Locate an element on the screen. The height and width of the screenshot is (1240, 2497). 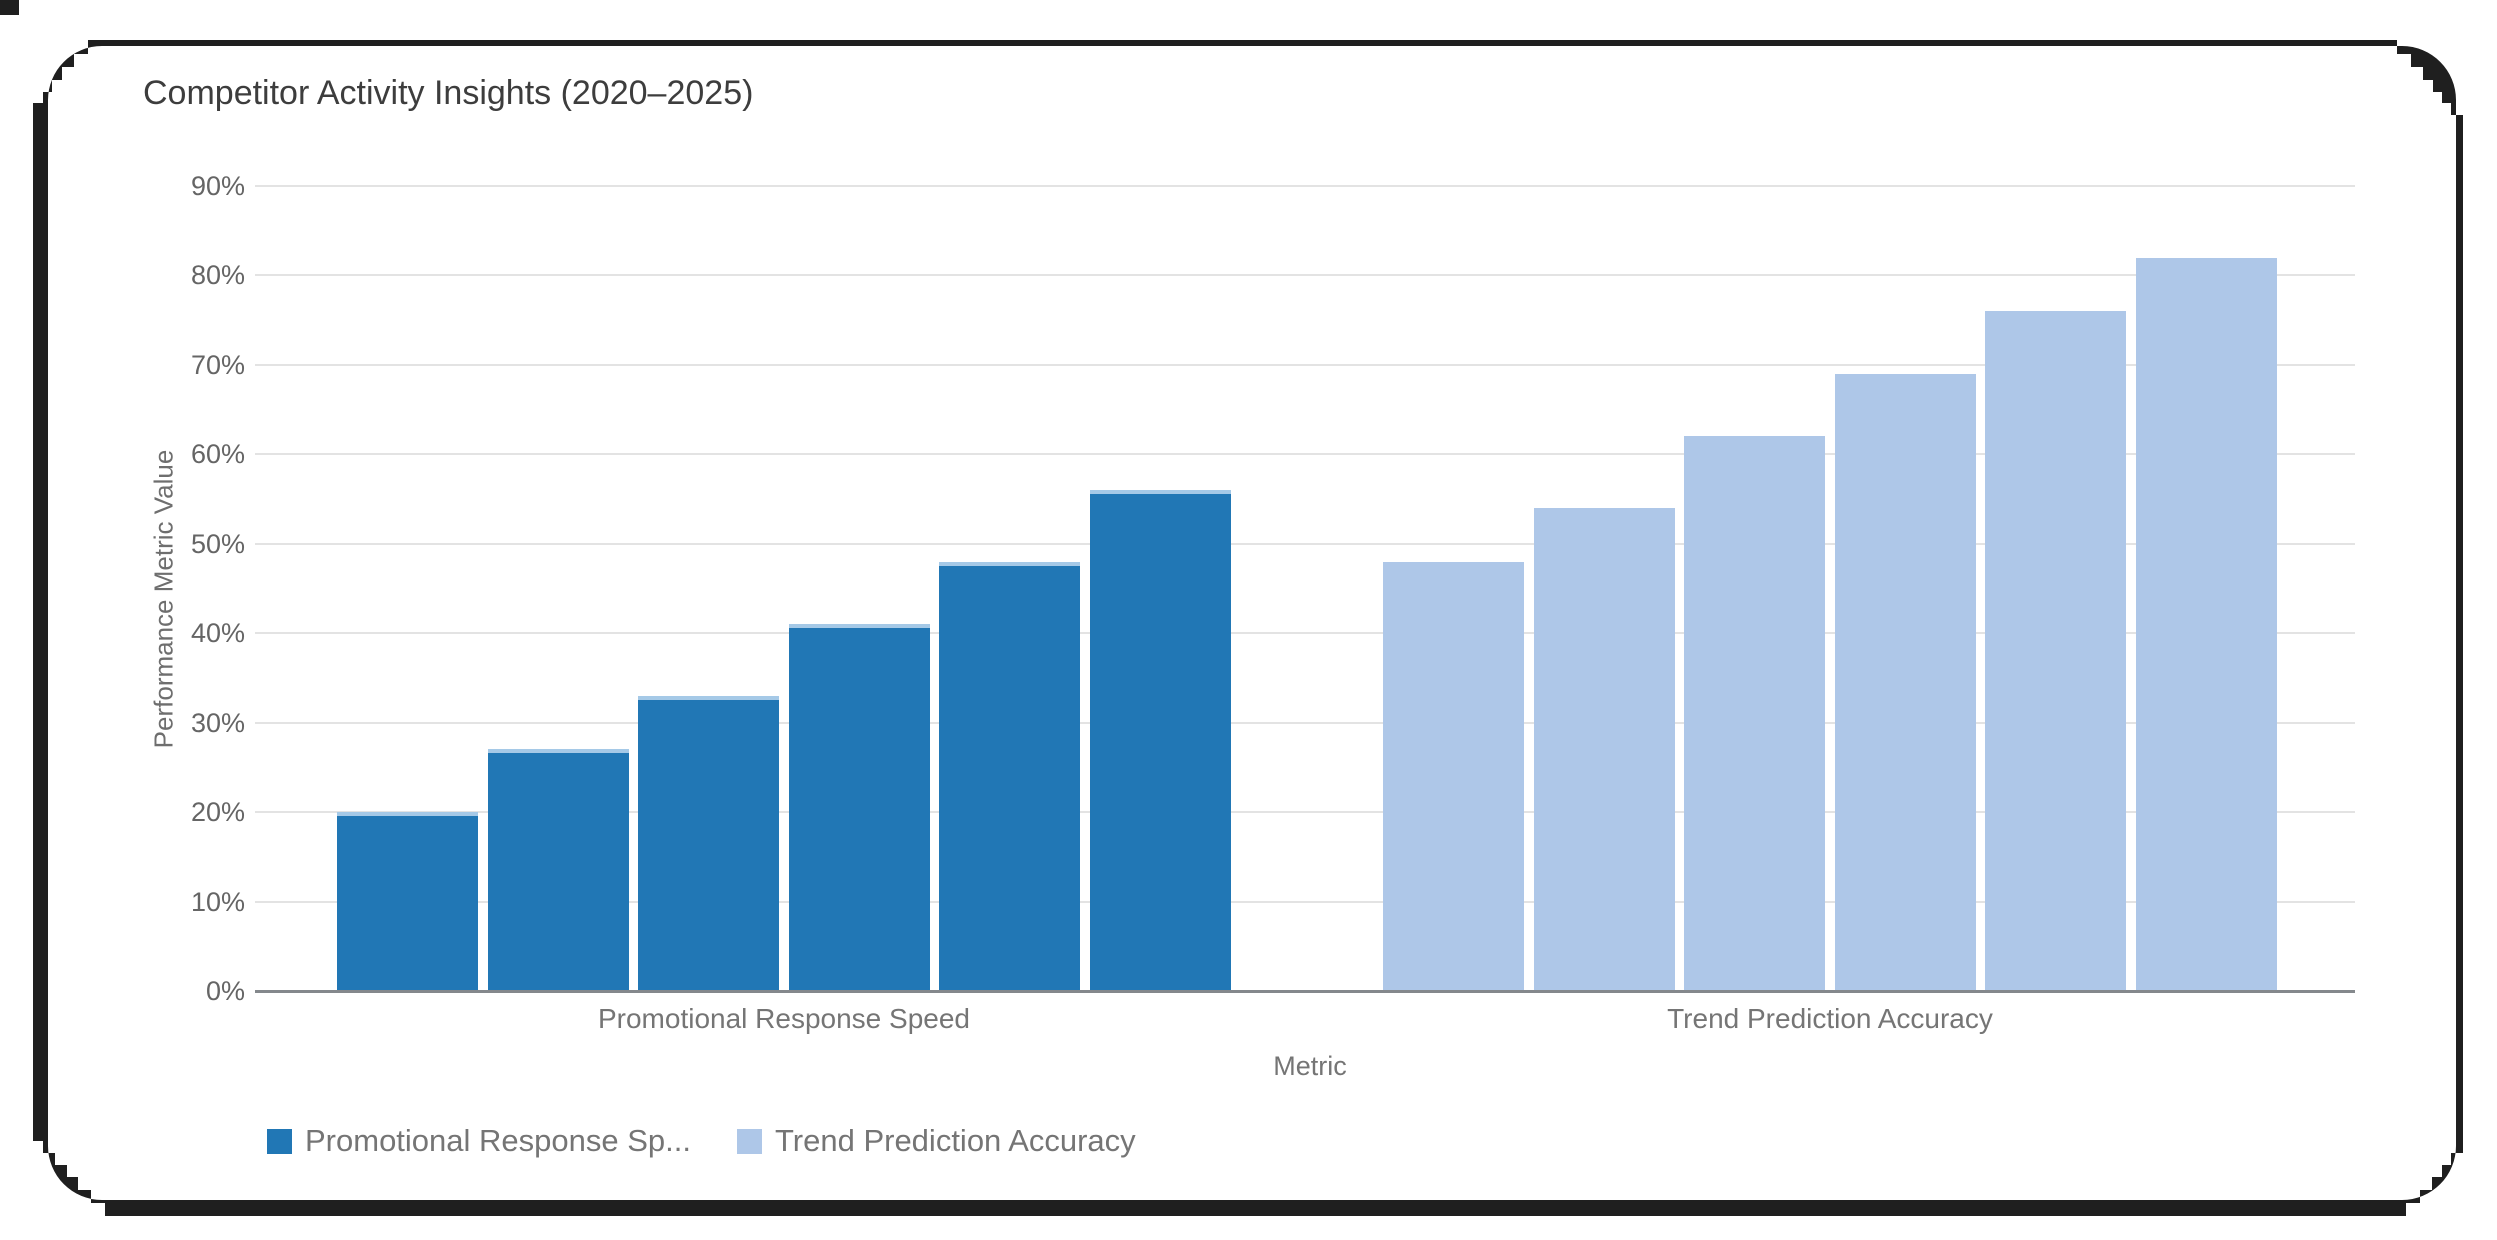
y-tick-label: 60% is located at coordinates (217, 454).